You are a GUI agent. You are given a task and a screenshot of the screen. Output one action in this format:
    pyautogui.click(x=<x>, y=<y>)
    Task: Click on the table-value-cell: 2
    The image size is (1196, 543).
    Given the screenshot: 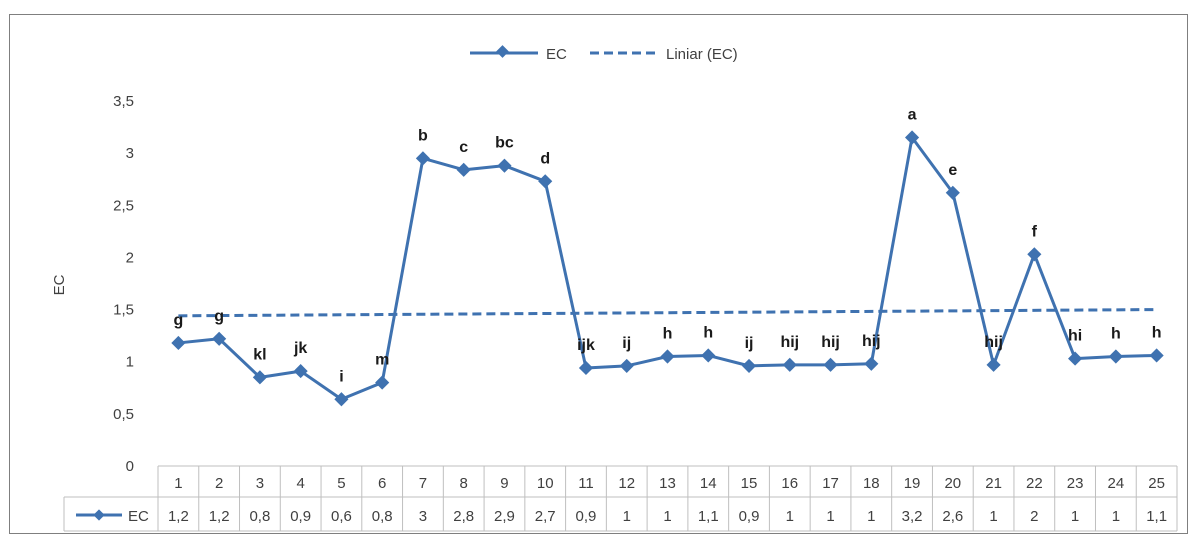 What is the action you would take?
    pyautogui.click(x=1034, y=516)
    